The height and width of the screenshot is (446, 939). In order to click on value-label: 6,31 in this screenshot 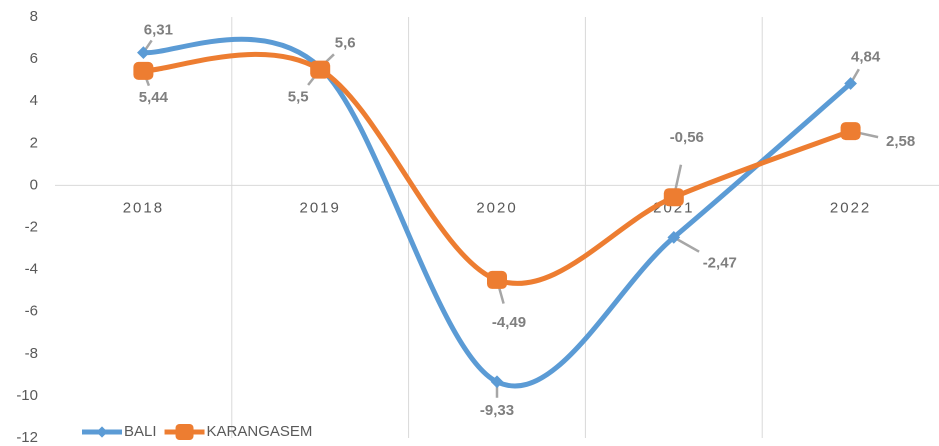, I will do `click(158, 30)`.